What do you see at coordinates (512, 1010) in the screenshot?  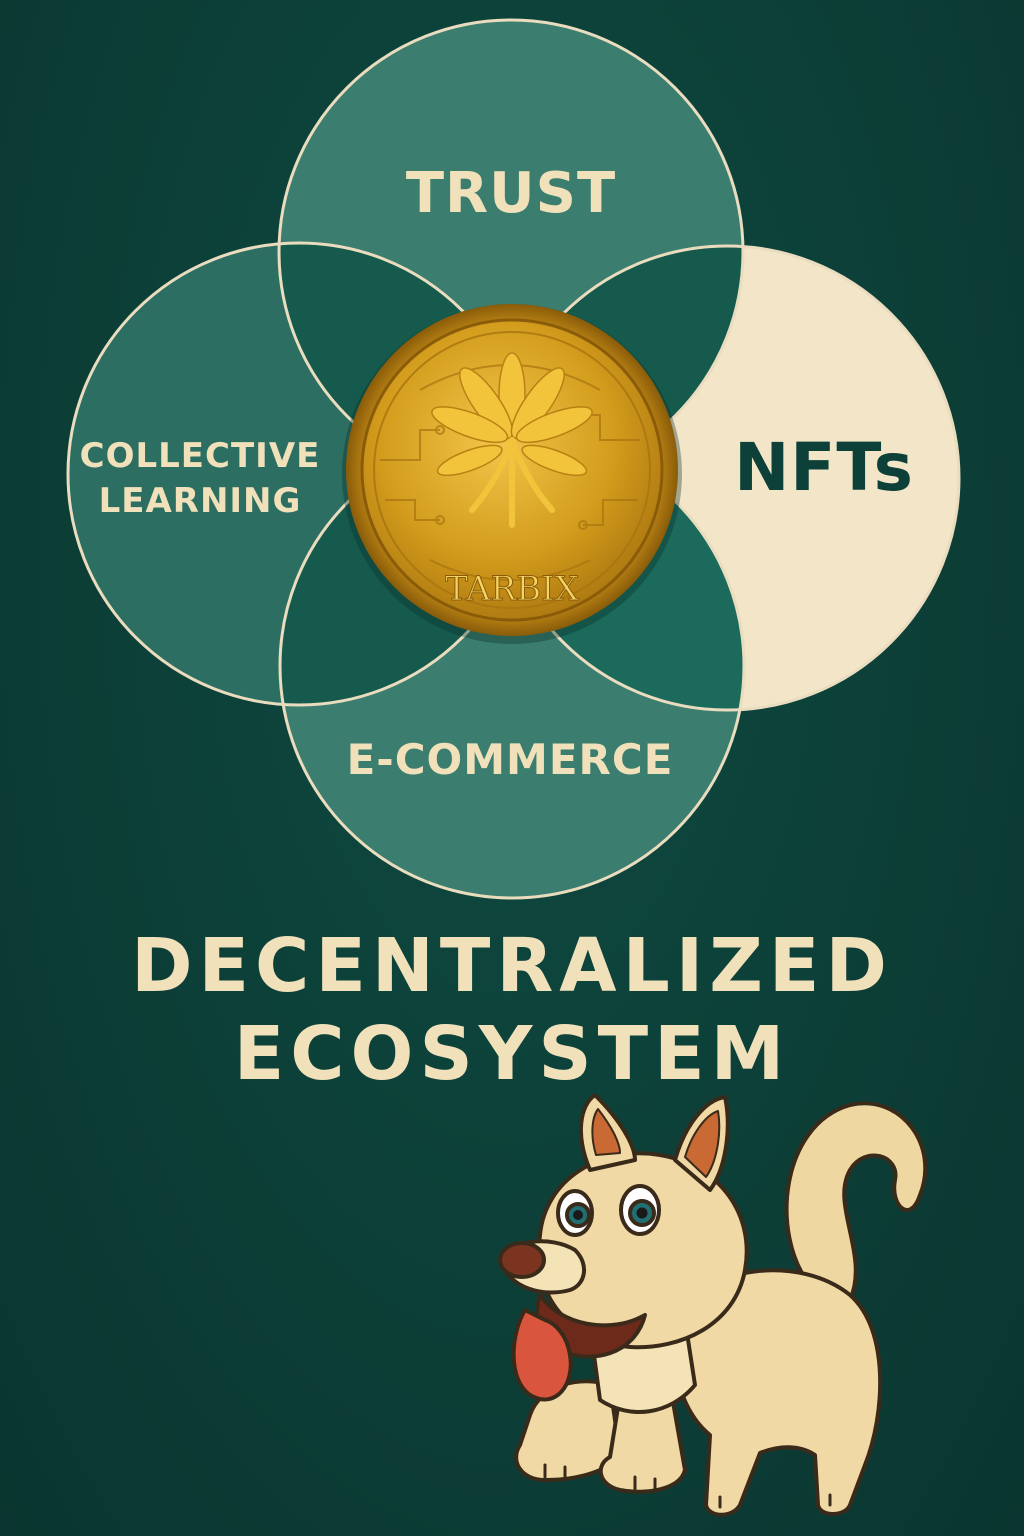 I see `headline: DECENTRALIZED ECOSYSTEM` at bounding box center [512, 1010].